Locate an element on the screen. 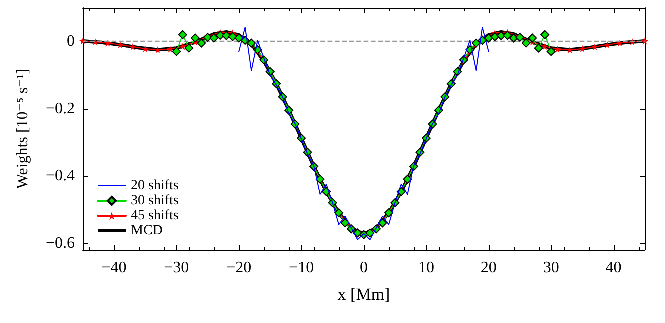 The width and height of the screenshot is (665, 323). x-tick-label: −10 is located at coordinates (301, 268).